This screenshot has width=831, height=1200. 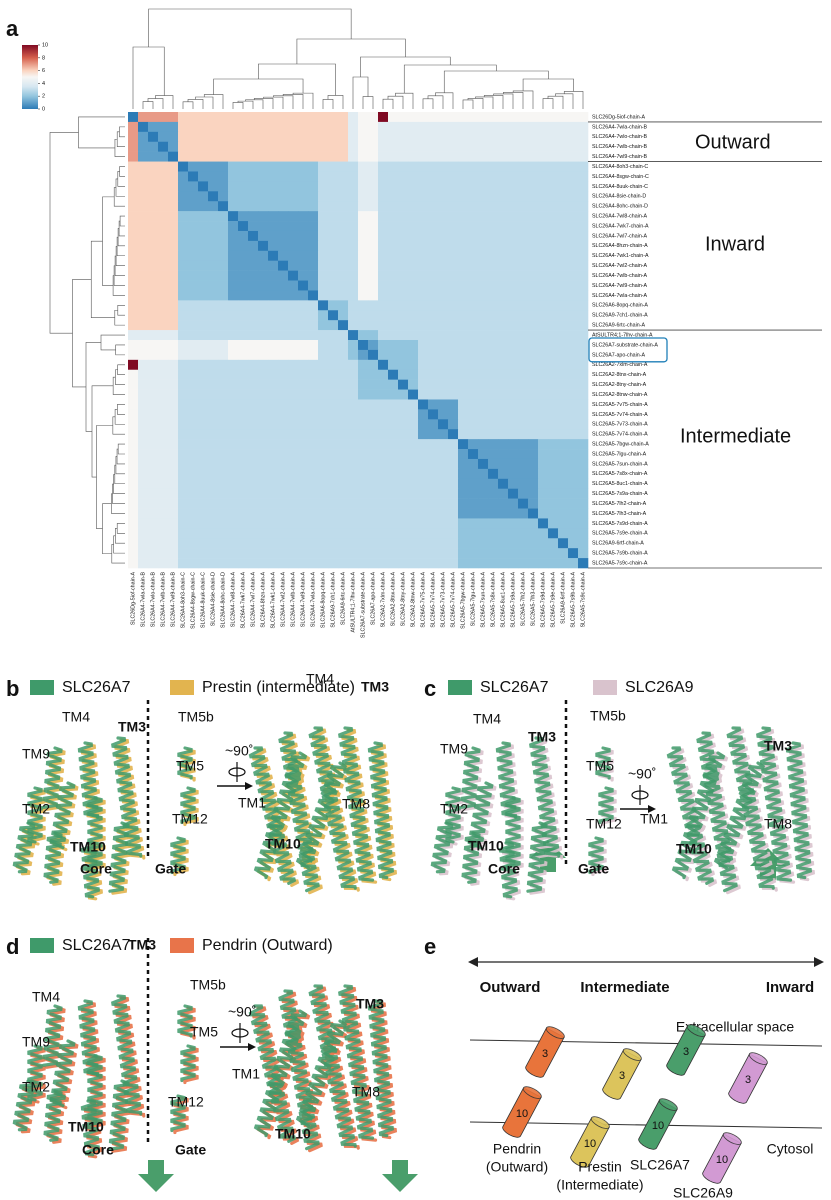 What do you see at coordinates (545, 1052) in the screenshot?
I see `cylinder-body` at bounding box center [545, 1052].